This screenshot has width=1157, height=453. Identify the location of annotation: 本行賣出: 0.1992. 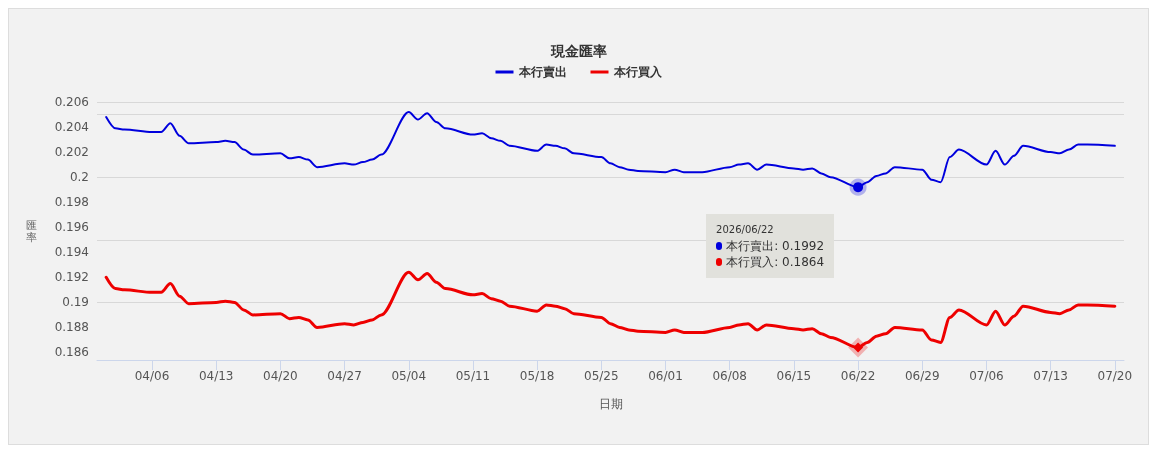
(775, 246).